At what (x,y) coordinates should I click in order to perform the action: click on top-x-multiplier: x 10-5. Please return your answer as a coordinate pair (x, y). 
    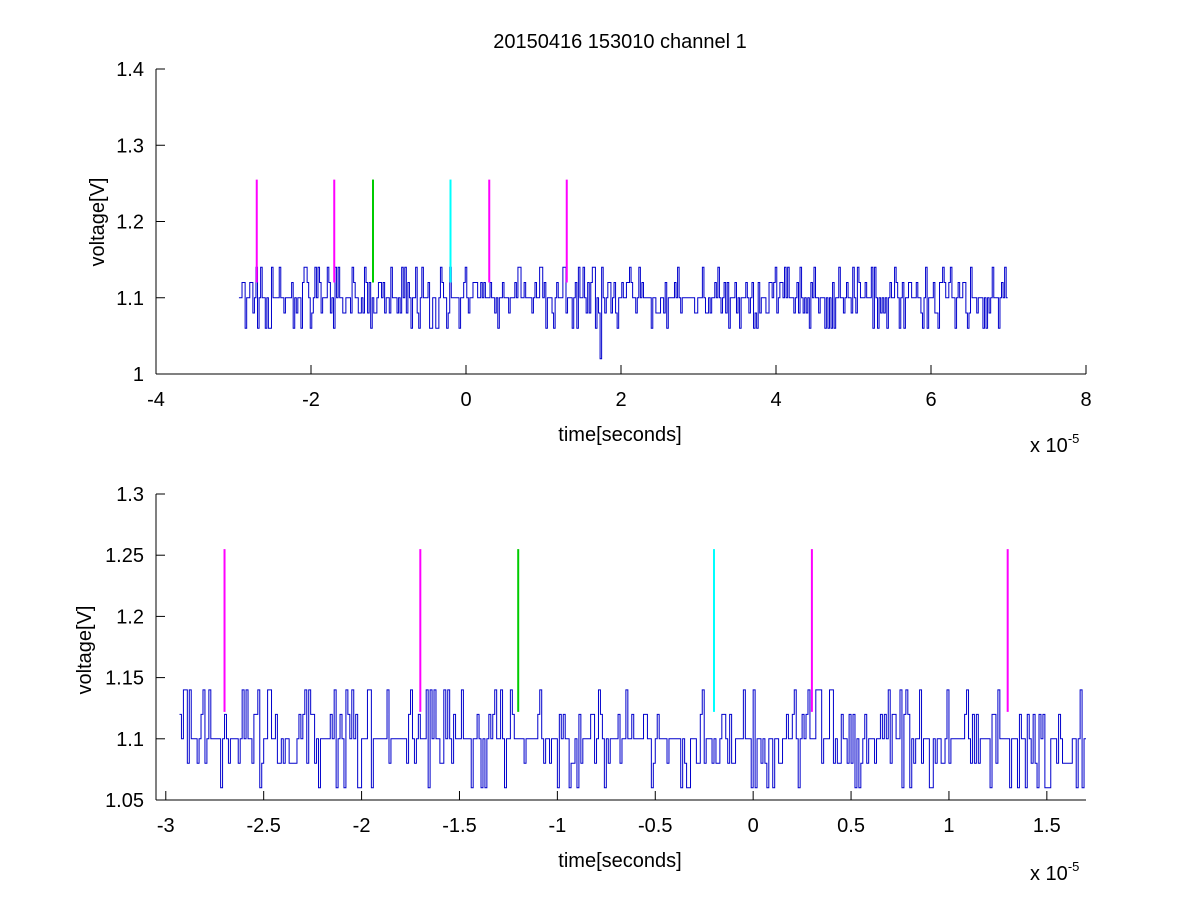
    Looking at the image, I should click on (1054, 444).